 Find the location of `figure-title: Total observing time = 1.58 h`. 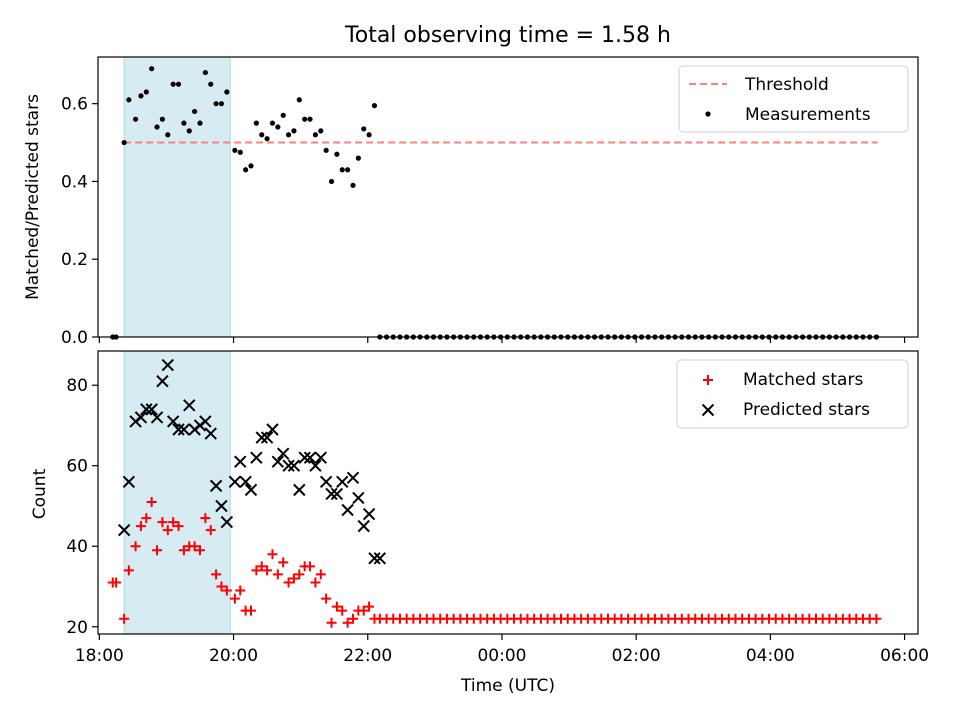

figure-title: Total observing time = 1.58 h is located at coordinates (507, 35).